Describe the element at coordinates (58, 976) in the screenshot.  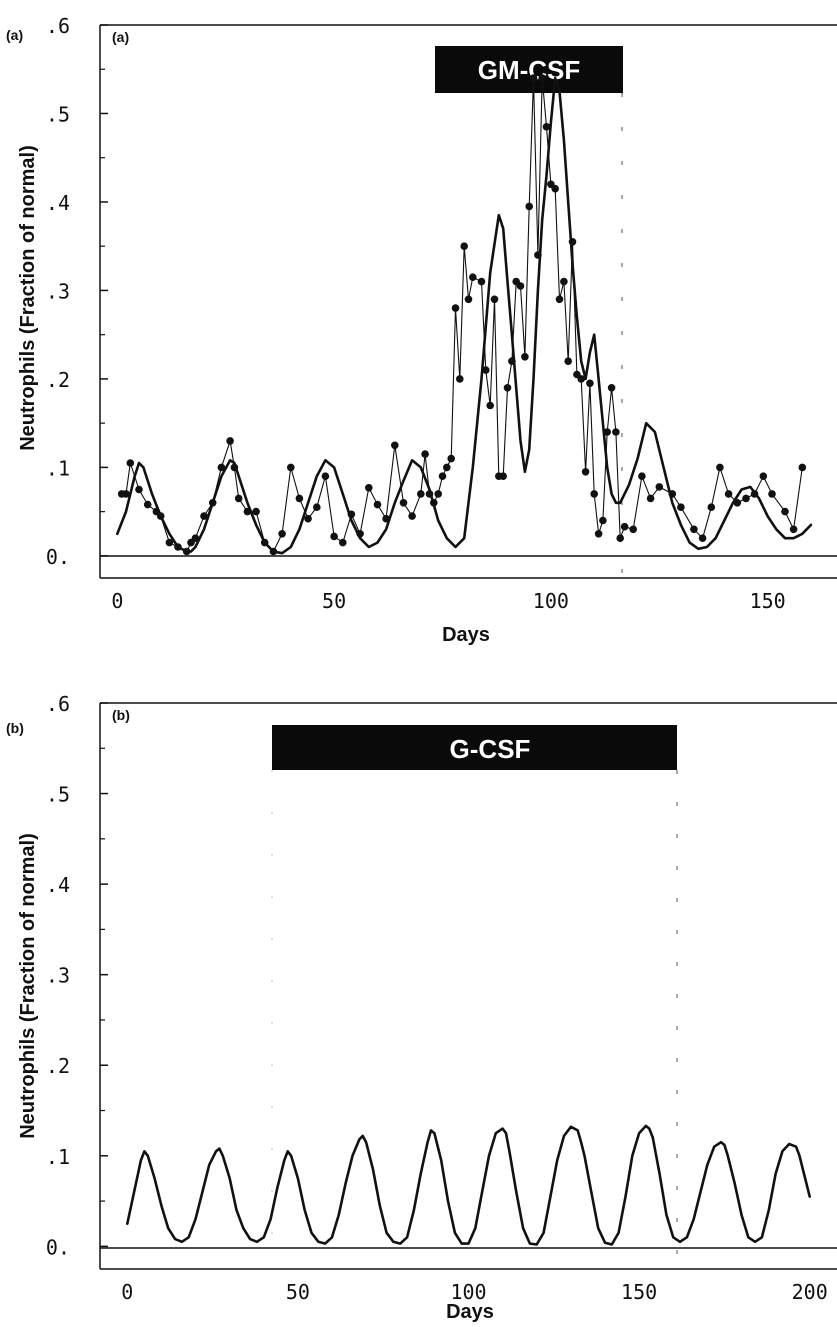
I see `panel-b-y-tick-label: .3` at that location.